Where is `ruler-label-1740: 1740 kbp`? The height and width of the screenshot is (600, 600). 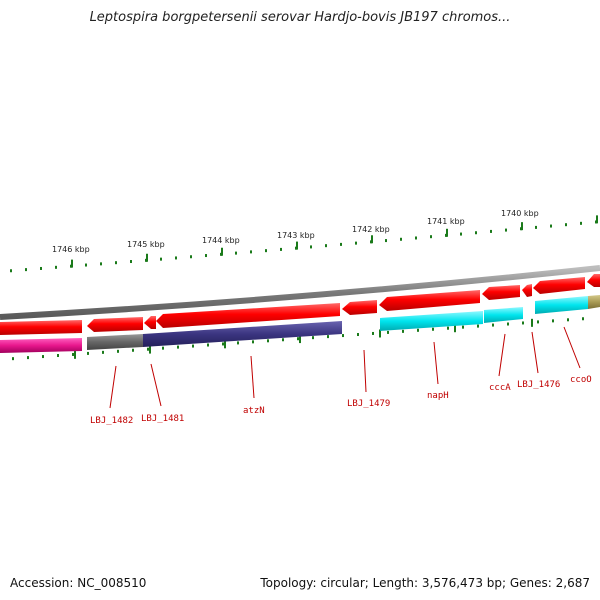
ruler-label-1740: 1740 kbp is located at coordinates (520, 213).